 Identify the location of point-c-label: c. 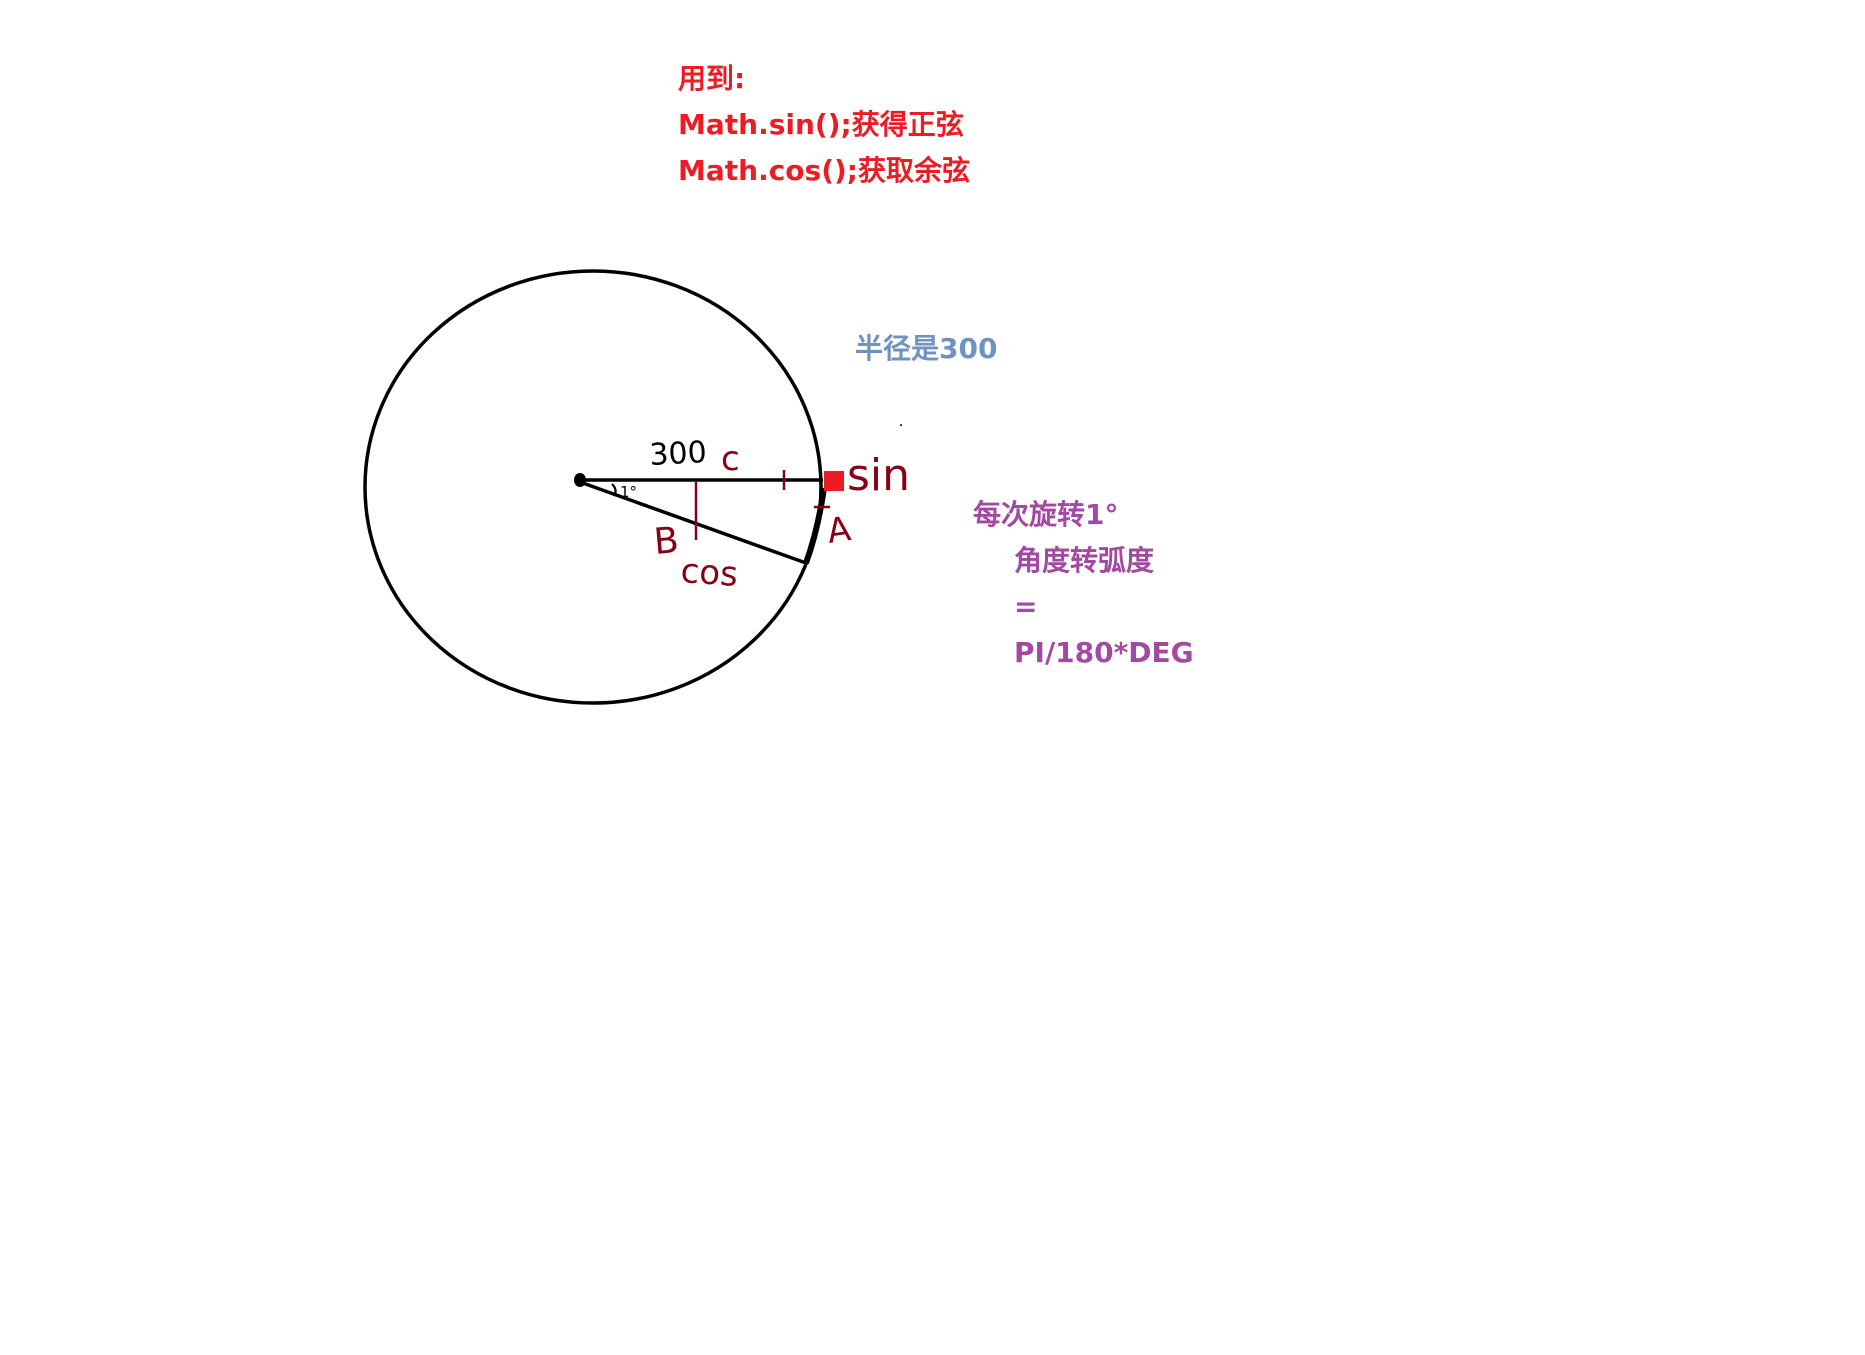
(730, 459).